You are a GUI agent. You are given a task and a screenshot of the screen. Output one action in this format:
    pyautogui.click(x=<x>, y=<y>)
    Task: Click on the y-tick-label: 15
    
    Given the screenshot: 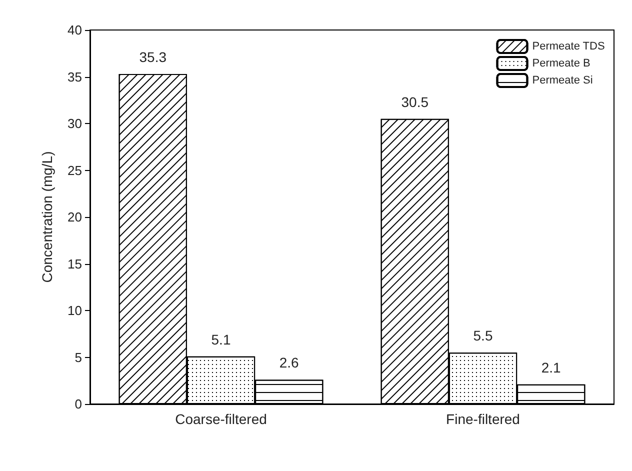 What is the action you would take?
    pyautogui.click(x=75, y=264)
    